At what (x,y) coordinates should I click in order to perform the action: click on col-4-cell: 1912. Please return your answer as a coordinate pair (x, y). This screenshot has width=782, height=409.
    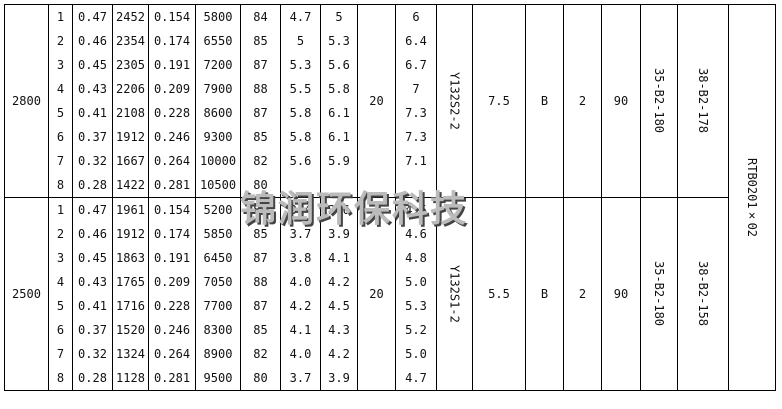
    Looking at the image, I should click on (130, 234).